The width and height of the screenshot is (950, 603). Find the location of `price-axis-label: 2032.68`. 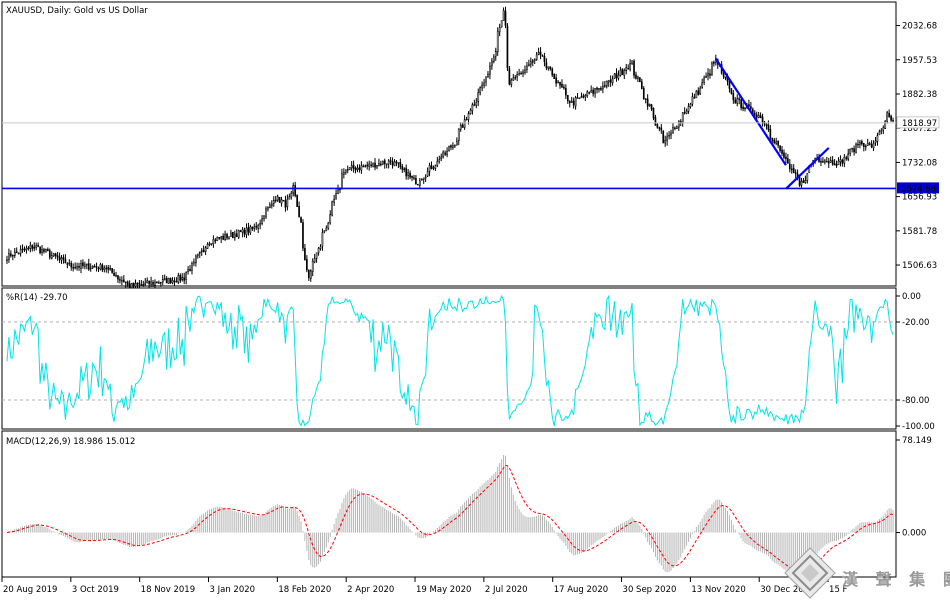

price-axis-label: 2032.68 is located at coordinates (919, 27).